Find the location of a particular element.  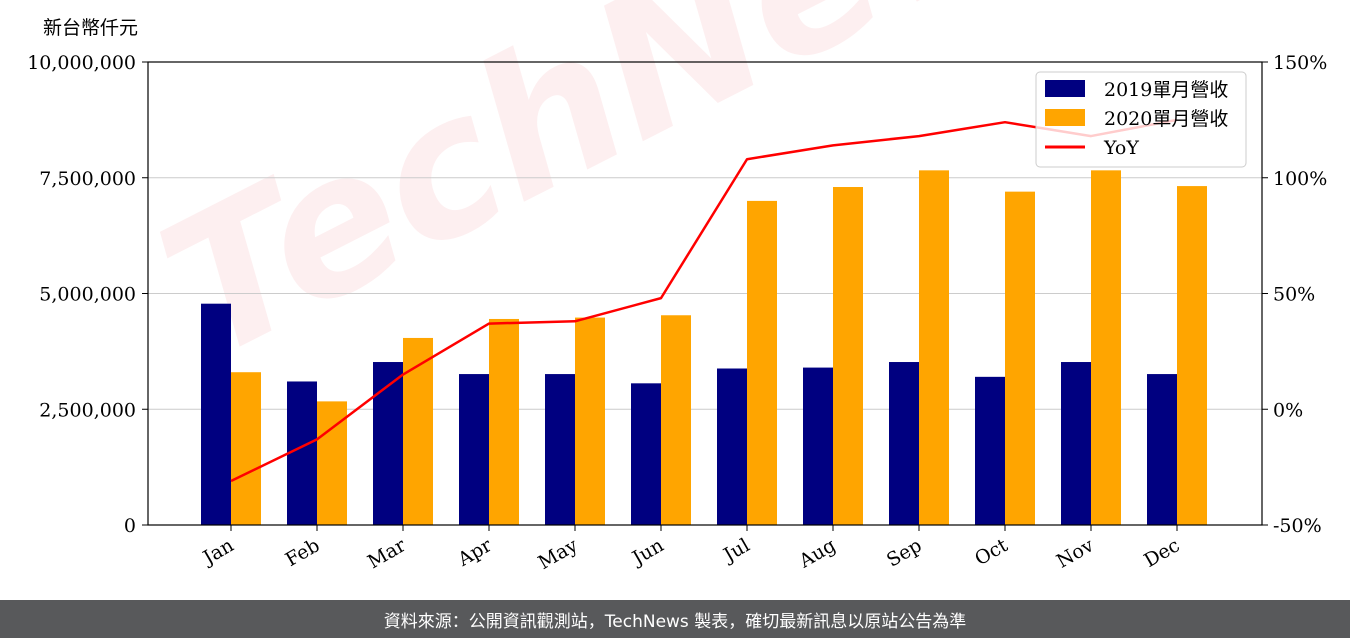

bar-2020-jan is located at coordinates (246, 448).